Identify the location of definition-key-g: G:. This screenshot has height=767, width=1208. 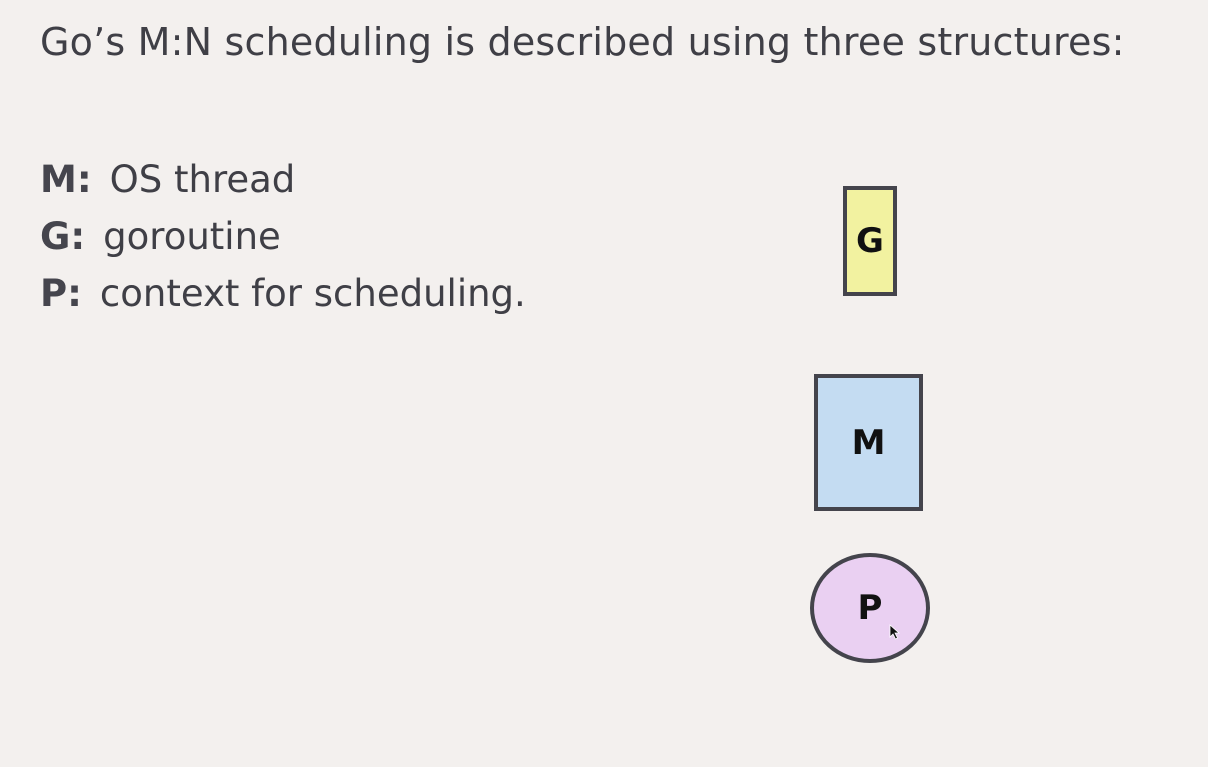
(63, 236).